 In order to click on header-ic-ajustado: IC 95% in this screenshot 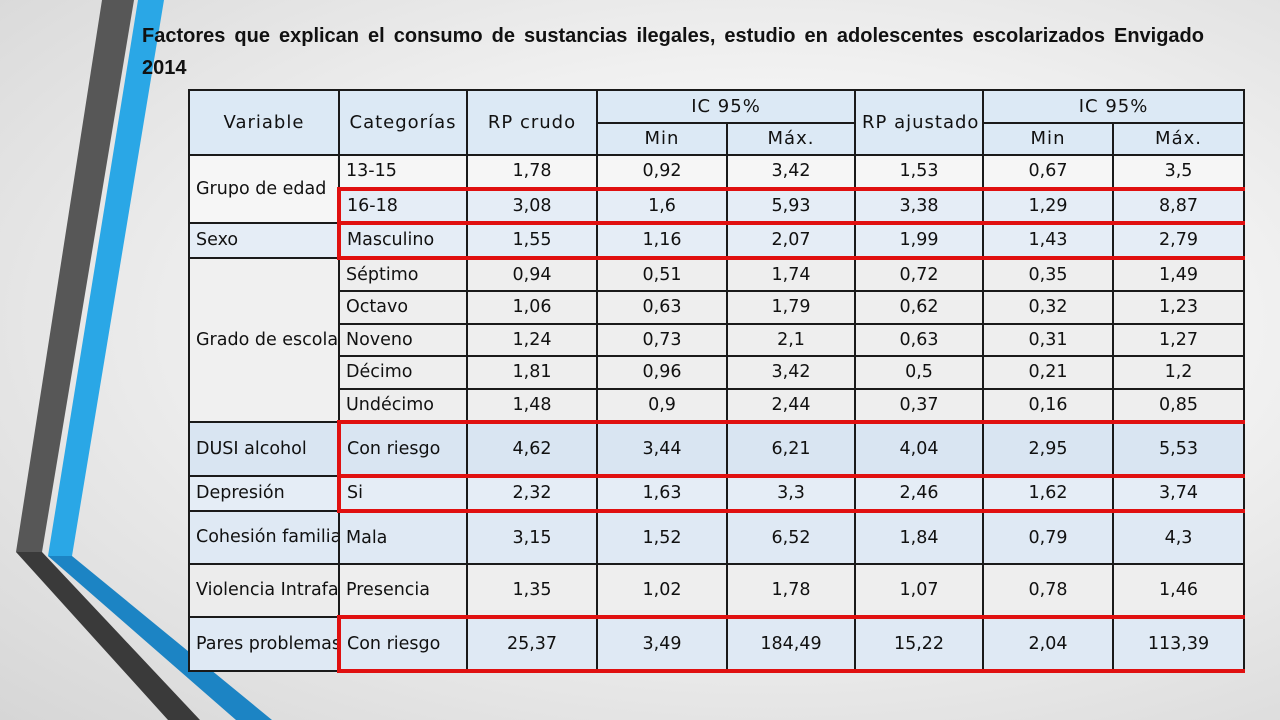, I will do `click(1114, 106)`.